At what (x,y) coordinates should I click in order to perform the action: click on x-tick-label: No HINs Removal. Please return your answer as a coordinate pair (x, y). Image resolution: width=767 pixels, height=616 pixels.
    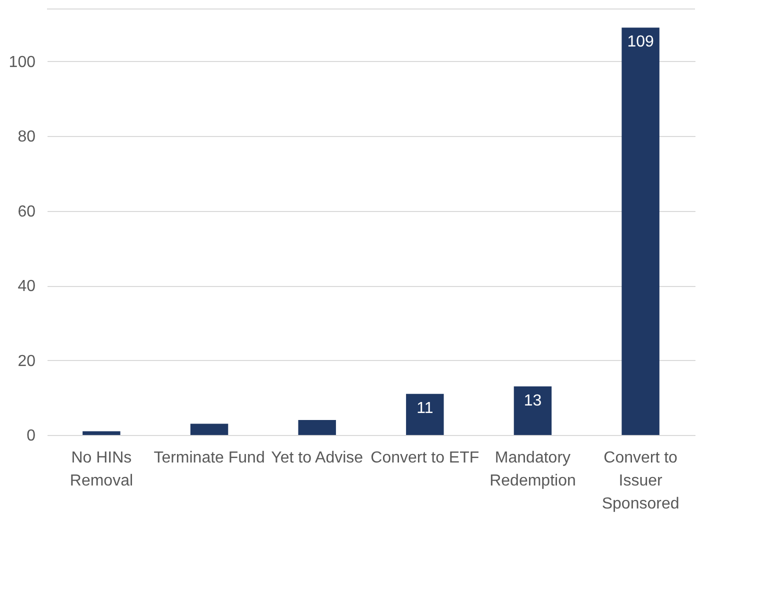
    Looking at the image, I should click on (102, 470).